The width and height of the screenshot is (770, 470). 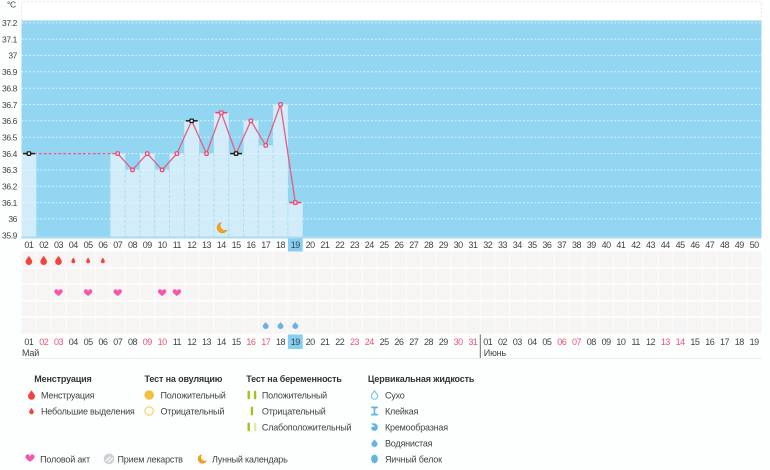 I want to click on svg-text: Половой акт, so click(x=65, y=459).